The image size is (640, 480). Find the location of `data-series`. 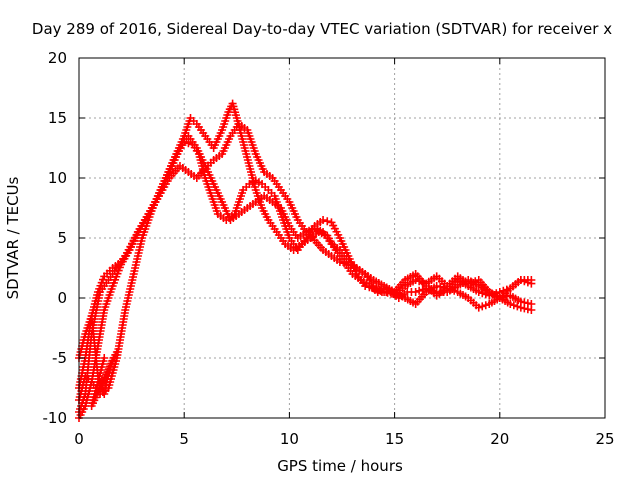

data-series is located at coordinates (98, 361).